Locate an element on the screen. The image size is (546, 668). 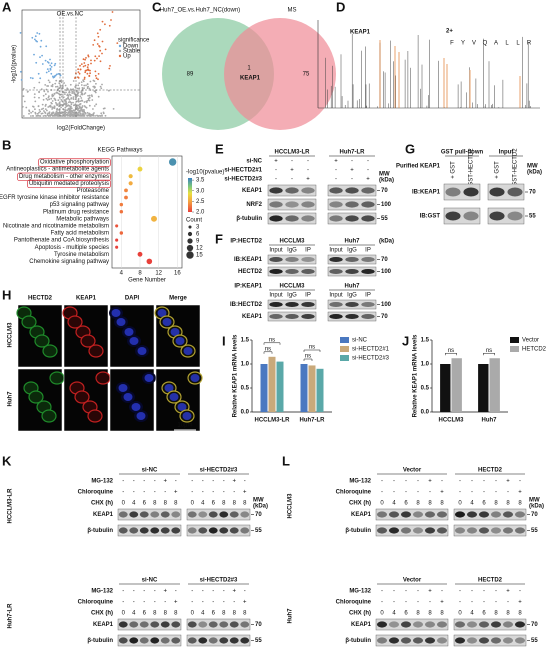
significance-label: ns is located at coordinates (272, 340).